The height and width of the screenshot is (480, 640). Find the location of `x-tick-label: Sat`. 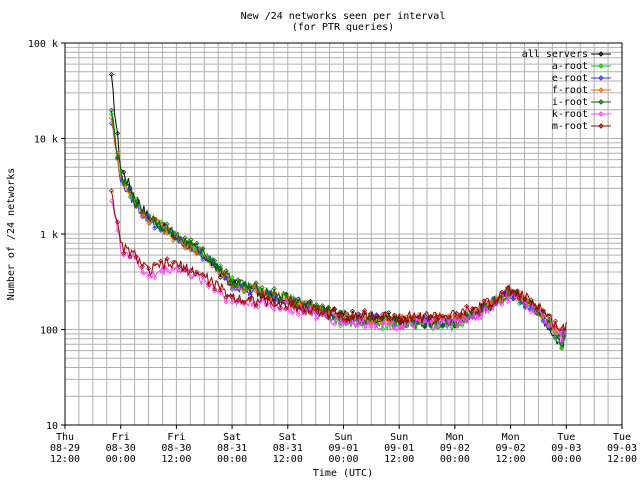

x-tick-label: Sat is located at coordinates (232, 437).